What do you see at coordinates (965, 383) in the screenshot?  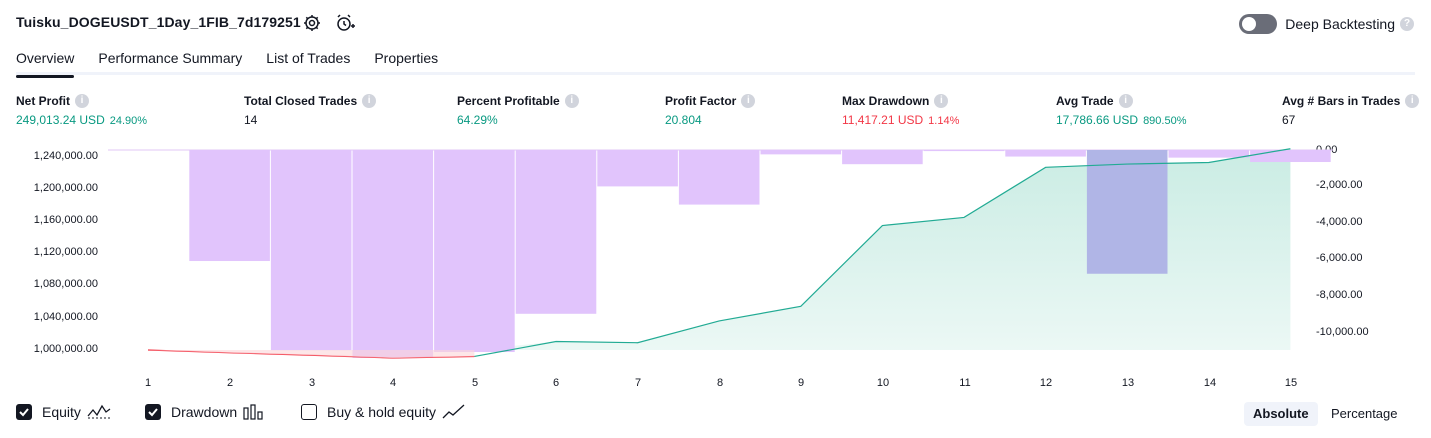 I see `x-axis-tick: 11` at bounding box center [965, 383].